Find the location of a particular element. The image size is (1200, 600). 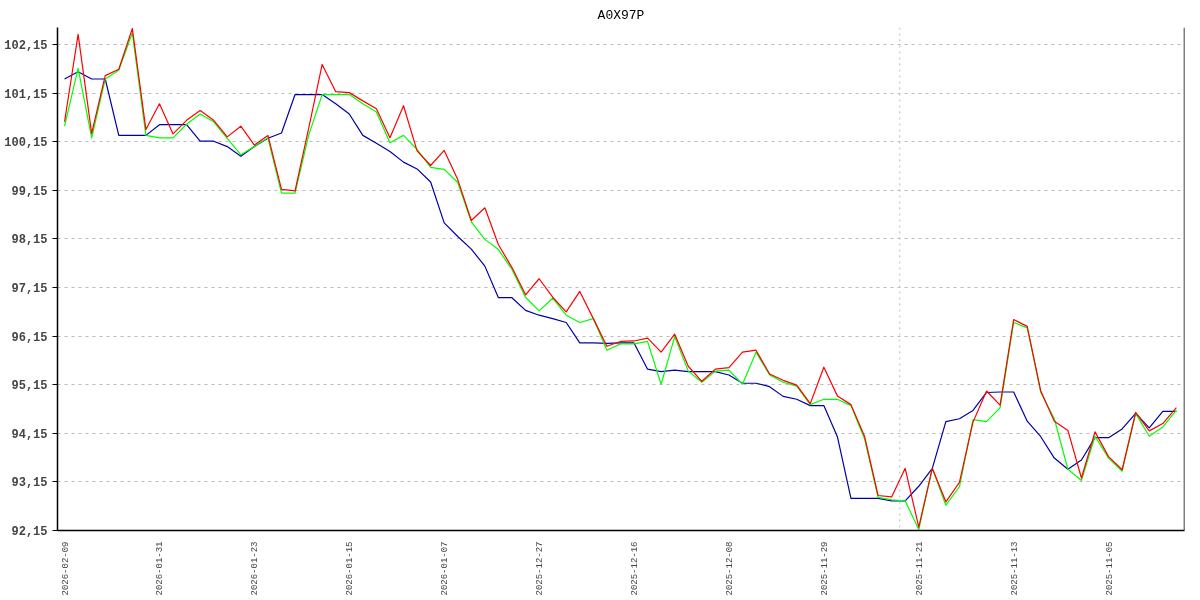

y-tick-label: 99,15 is located at coordinates (29, 191).